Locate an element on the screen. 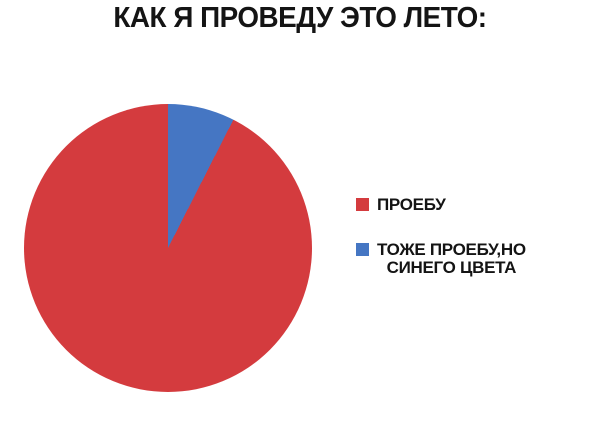 The height and width of the screenshot is (428, 600). legend-item-red: ПРОЕБУ is located at coordinates (441, 205).